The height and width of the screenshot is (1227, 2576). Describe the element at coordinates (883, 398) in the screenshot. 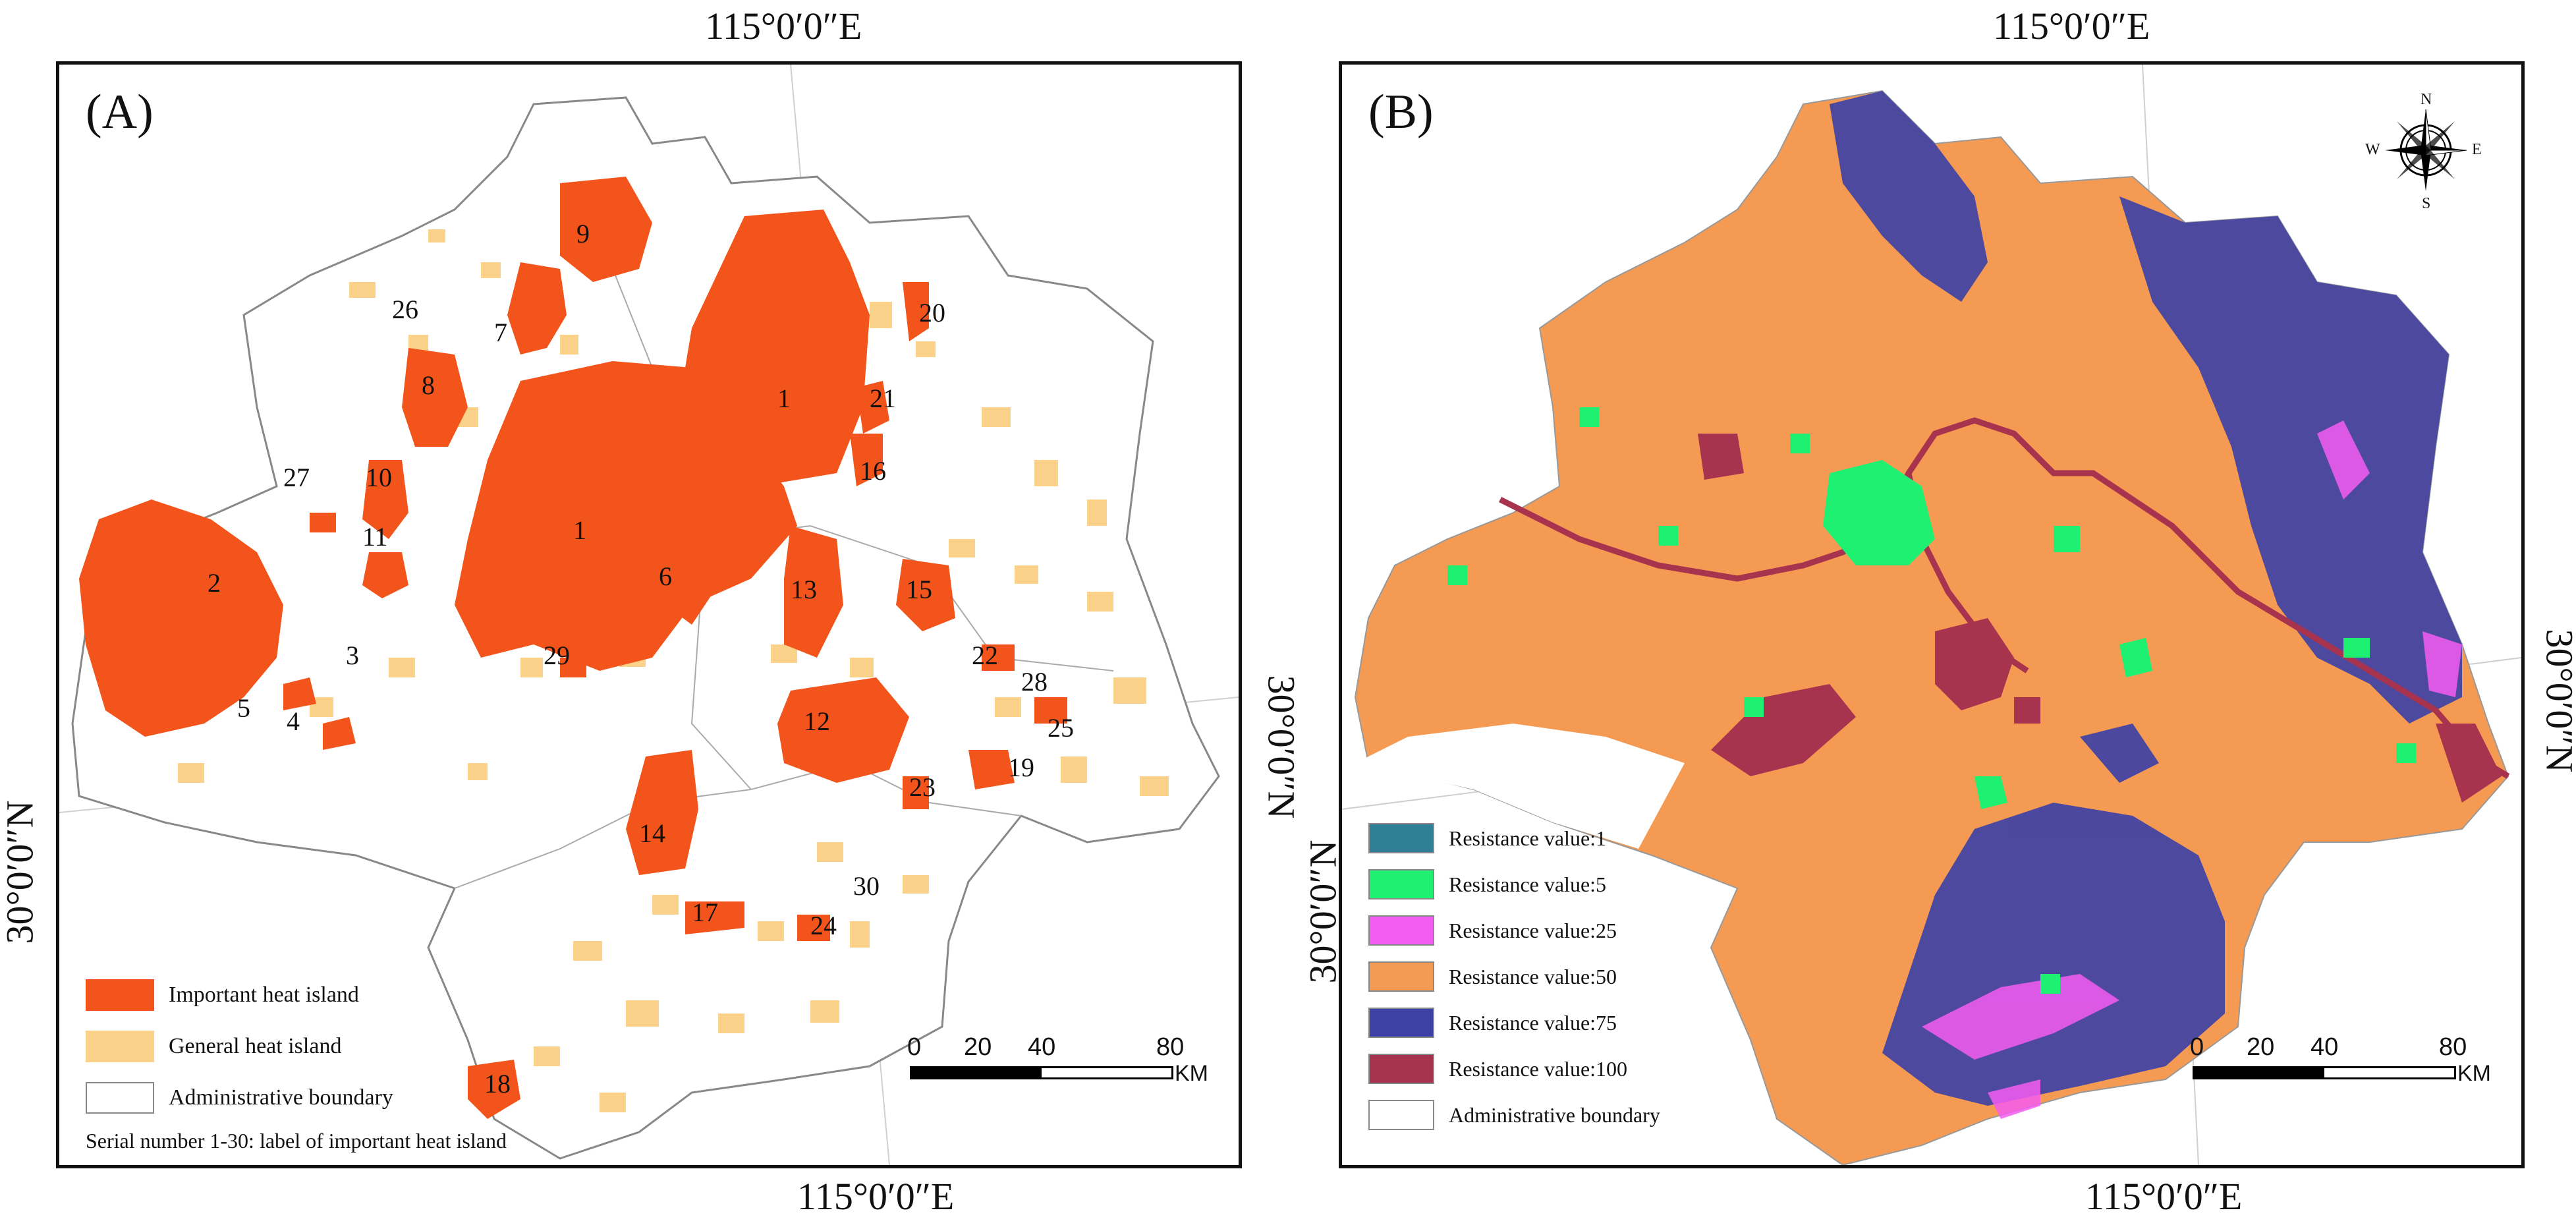

I see `svg-text: 21` at that location.